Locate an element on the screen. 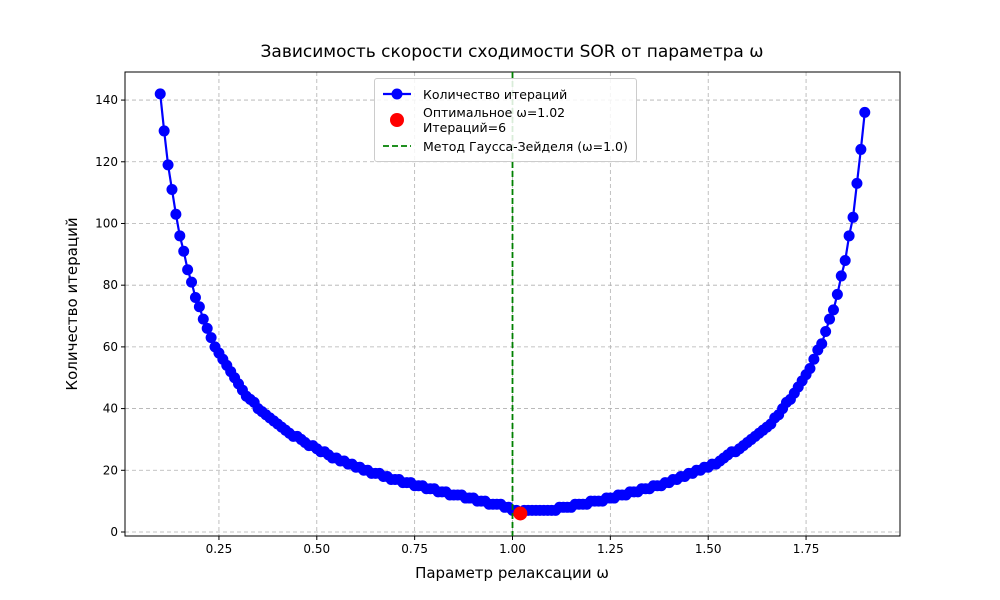 The image size is (1000, 600). legend-label: Оптимальное ω=1.02 Итераций=6 is located at coordinates (494, 120).